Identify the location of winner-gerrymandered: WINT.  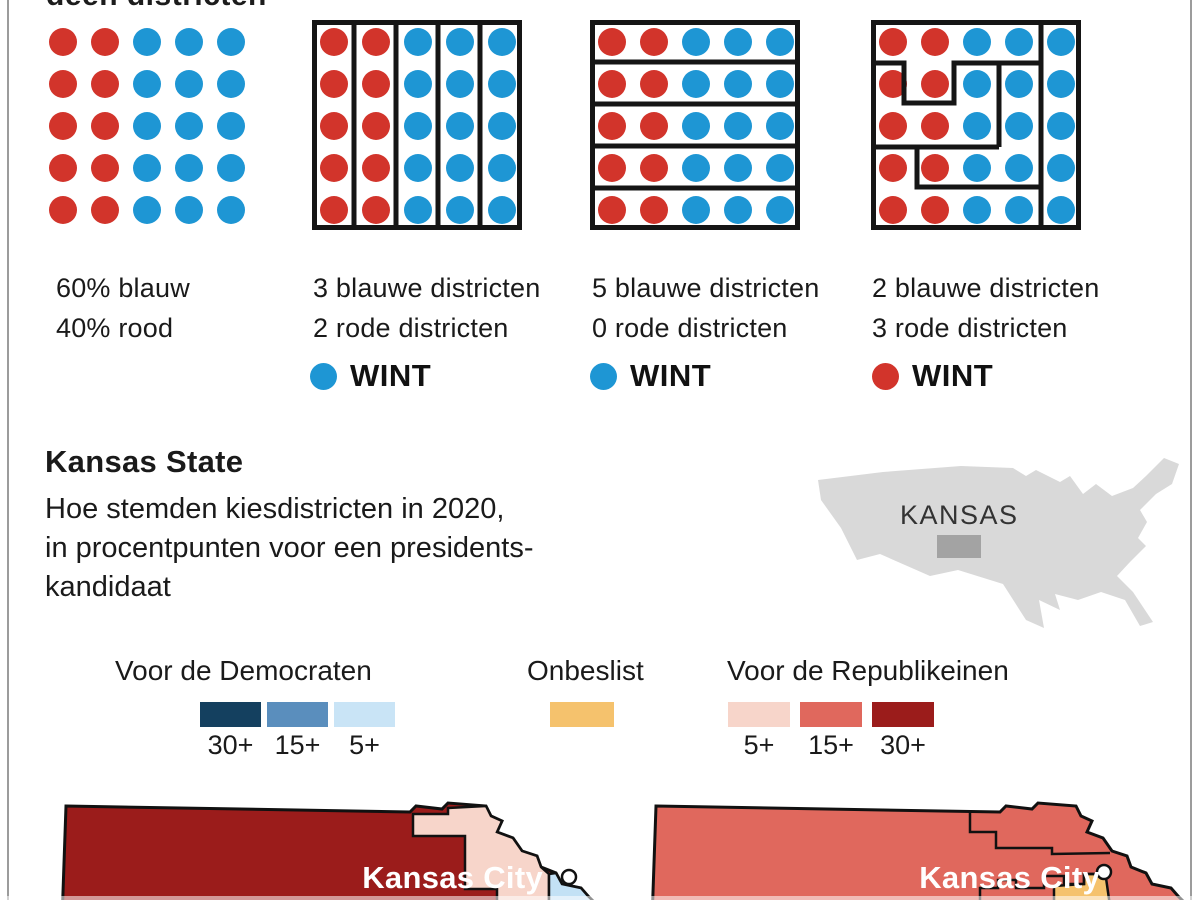
(932, 376).